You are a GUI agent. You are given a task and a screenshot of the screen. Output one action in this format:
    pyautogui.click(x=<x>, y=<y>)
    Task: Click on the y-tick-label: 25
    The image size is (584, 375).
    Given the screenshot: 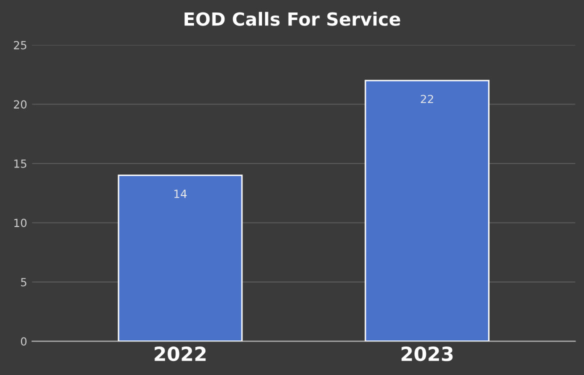 What is the action you would take?
    pyautogui.click(x=20, y=45)
    